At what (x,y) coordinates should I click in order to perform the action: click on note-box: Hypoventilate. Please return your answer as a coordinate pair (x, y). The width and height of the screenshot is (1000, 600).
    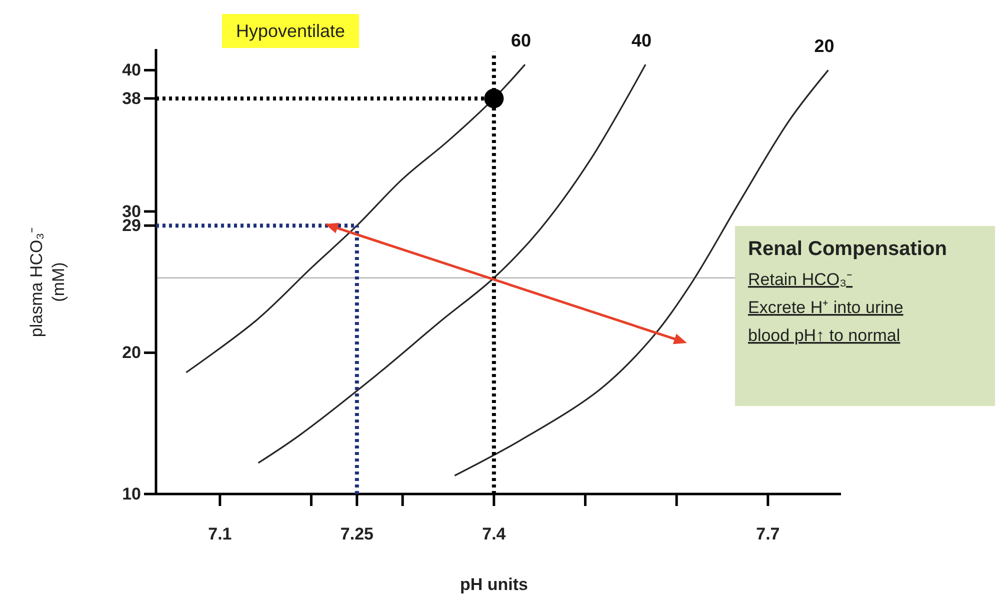
    Looking at the image, I should click on (291, 31).